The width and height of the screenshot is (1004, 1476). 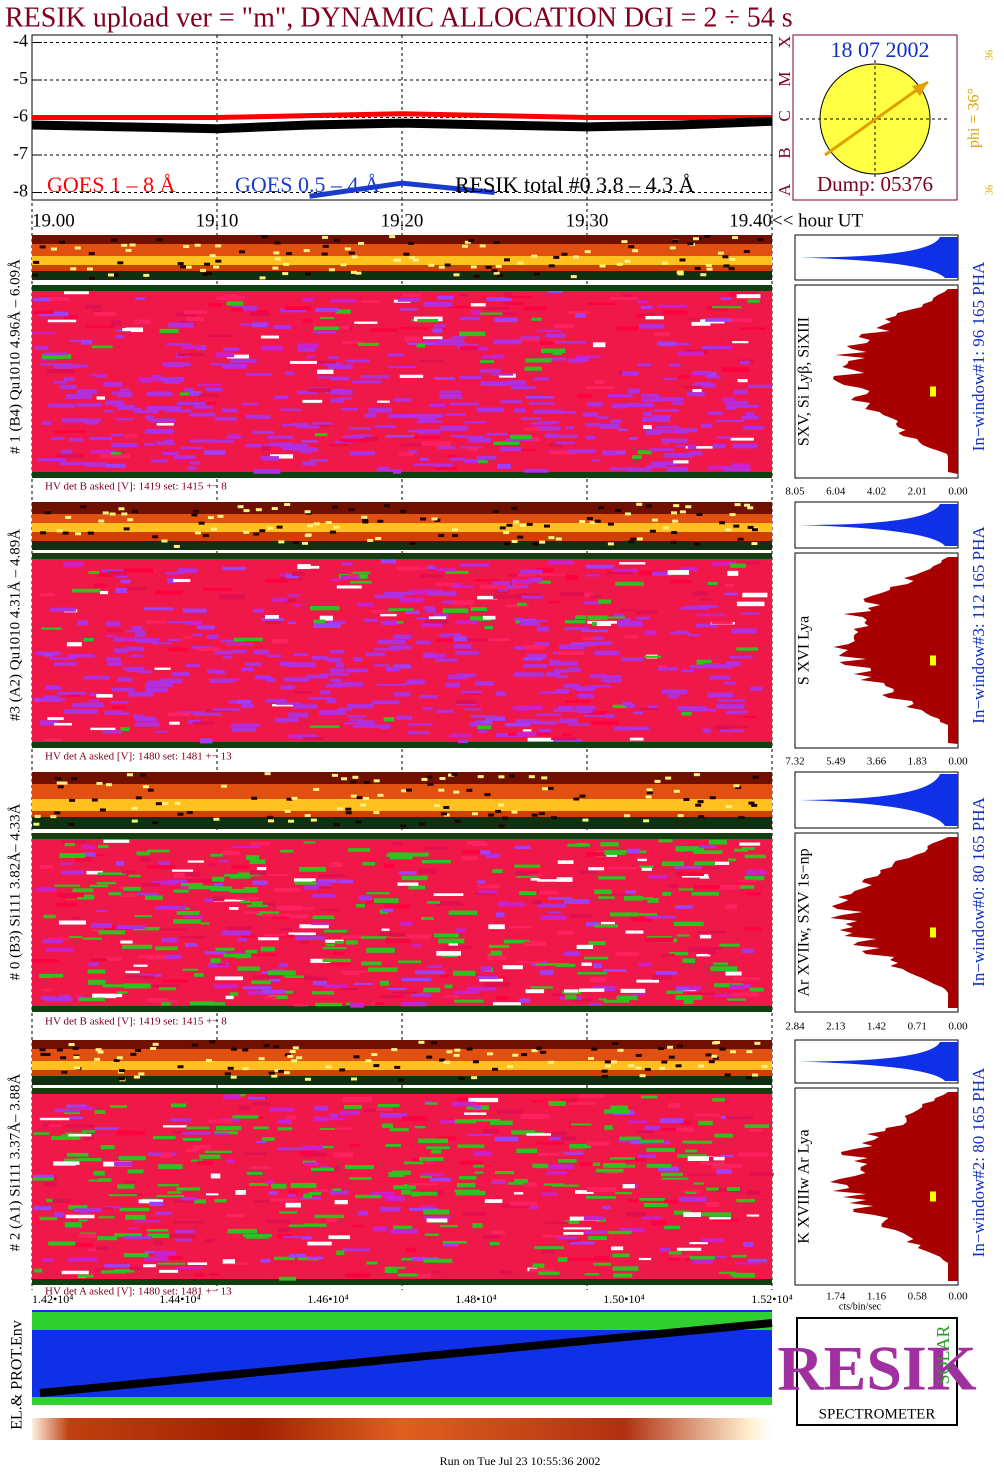 What do you see at coordinates (15, 625) in the screenshot?
I see `detector-label: #3 (A2) Qu1010 4.31Å – 4.89Å` at bounding box center [15, 625].